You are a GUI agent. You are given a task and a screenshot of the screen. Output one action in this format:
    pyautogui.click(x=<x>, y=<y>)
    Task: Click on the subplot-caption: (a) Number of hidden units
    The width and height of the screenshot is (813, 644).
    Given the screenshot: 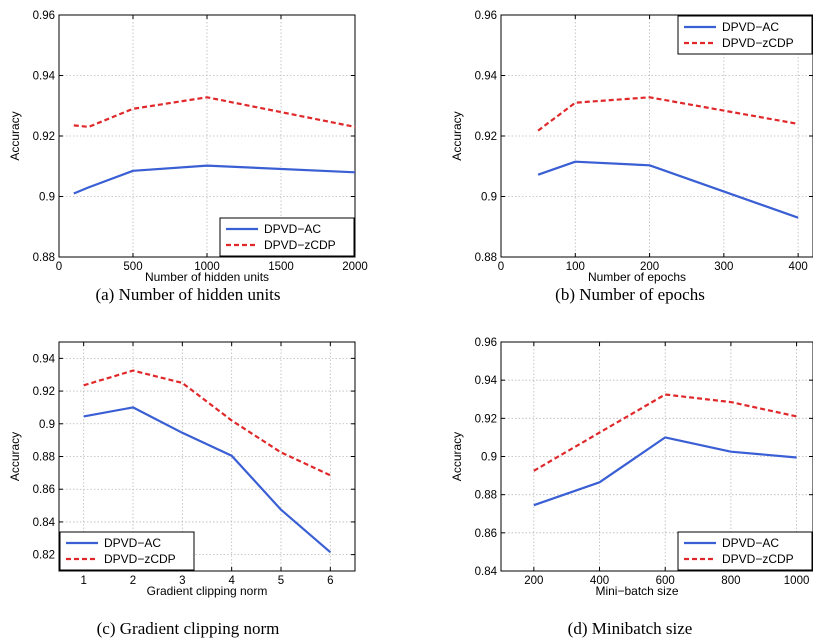 What is the action you would take?
    pyautogui.click(x=187, y=294)
    